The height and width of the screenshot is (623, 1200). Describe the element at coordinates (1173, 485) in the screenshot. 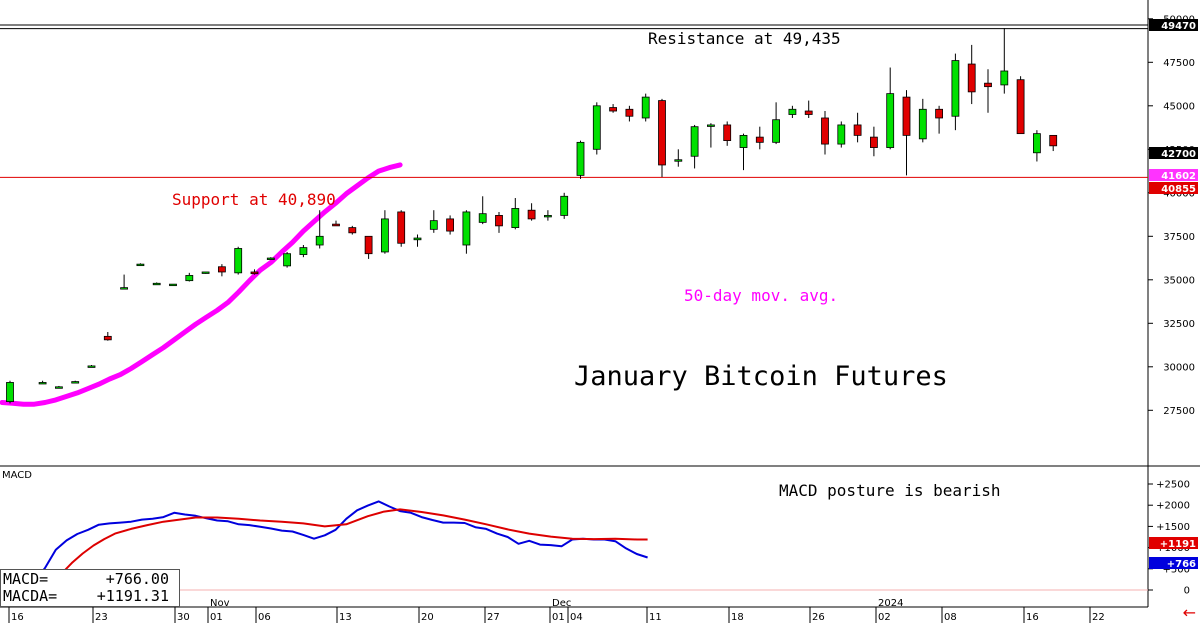

I see `macd-tick-label: +2500` at that location.